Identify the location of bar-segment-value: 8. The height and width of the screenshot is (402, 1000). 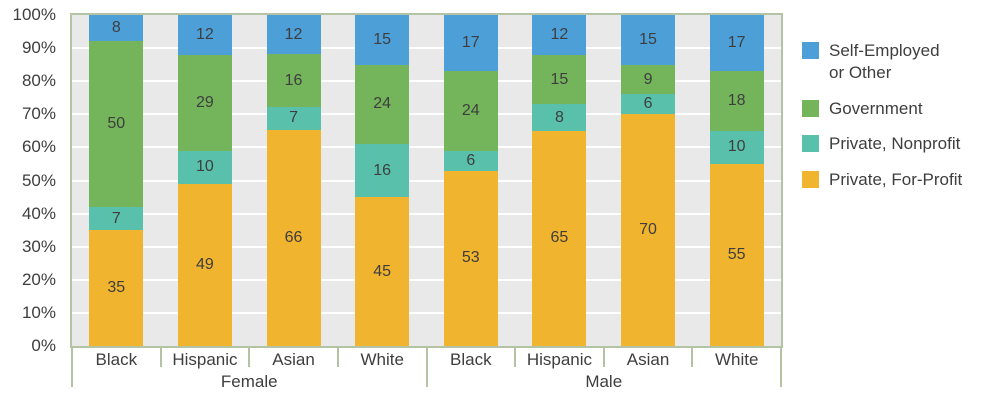
(116, 28).